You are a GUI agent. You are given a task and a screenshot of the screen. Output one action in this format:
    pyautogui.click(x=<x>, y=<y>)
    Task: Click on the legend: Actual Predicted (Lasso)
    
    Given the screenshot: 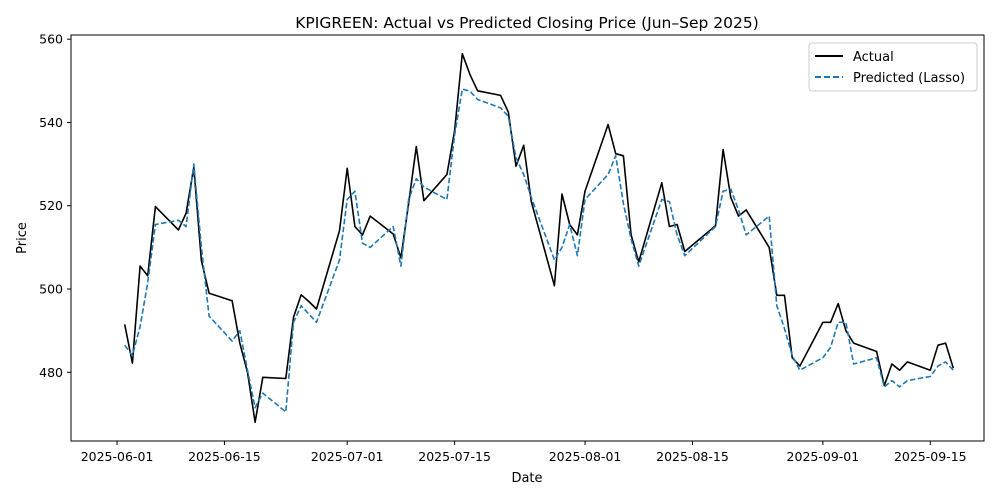 What is the action you would take?
    pyautogui.click(x=893, y=67)
    